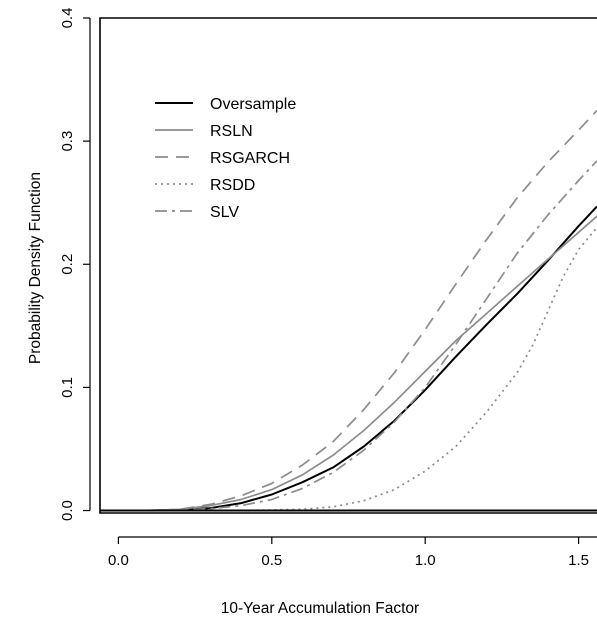 This screenshot has height=623, width=597. What do you see at coordinates (425, 560) in the screenshot?
I see `x-tick-label: 1.0` at bounding box center [425, 560].